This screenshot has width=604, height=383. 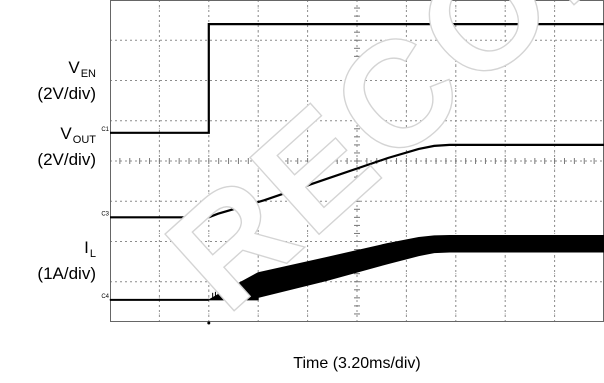 What do you see at coordinates (86, 247) in the screenshot?
I see `il-label-name: I` at bounding box center [86, 247].